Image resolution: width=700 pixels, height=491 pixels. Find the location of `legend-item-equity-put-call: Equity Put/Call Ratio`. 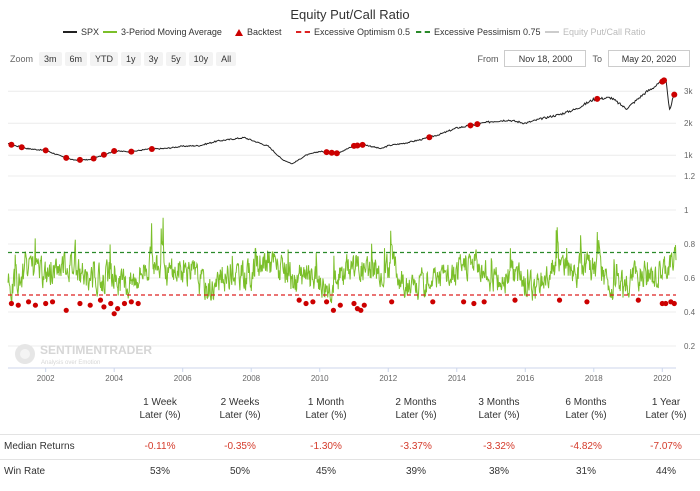

legend-item-equity-put-call: Equity Put/Call Ratio is located at coordinates (595, 32).